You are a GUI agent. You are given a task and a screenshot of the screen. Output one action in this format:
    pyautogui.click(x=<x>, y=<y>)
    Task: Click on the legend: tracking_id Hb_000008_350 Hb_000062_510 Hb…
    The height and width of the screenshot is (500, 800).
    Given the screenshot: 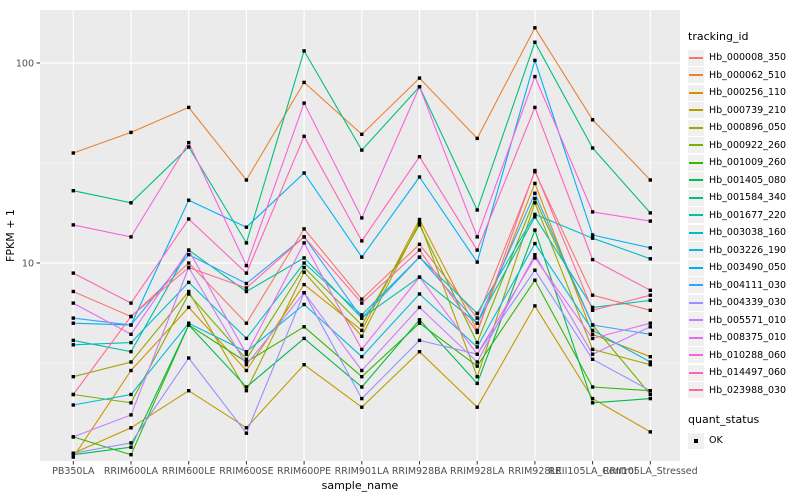 What is the action you would take?
    pyautogui.click(x=744, y=240)
    